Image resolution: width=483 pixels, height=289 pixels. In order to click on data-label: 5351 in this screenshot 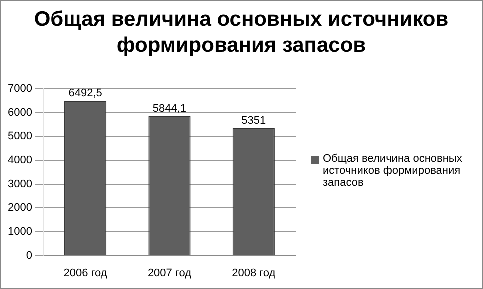, I will do `click(254, 120)`.